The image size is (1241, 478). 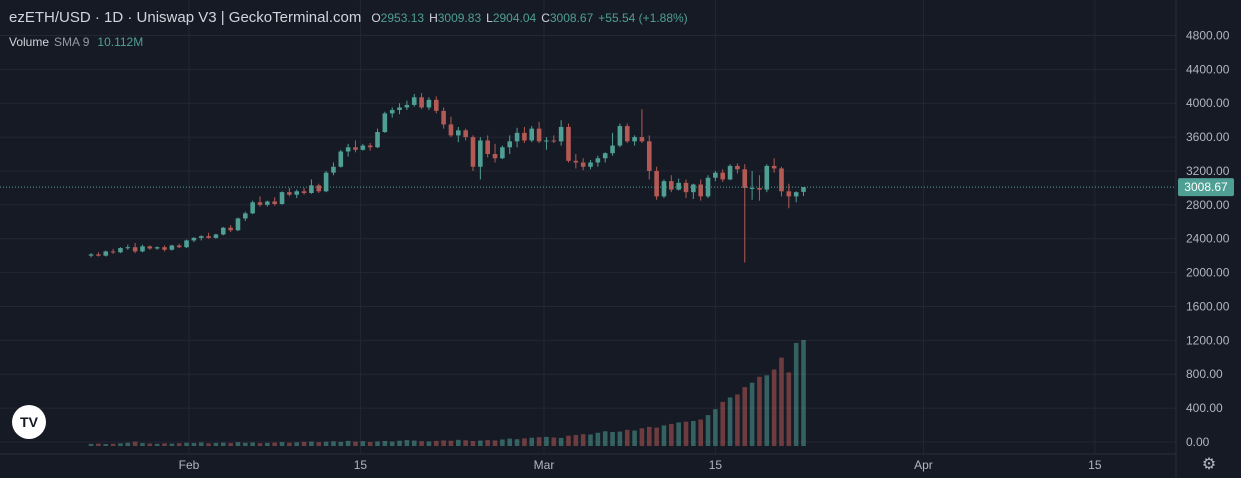 What do you see at coordinates (459, 18) in the screenshot?
I see `high-number: 3009.83` at bounding box center [459, 18].